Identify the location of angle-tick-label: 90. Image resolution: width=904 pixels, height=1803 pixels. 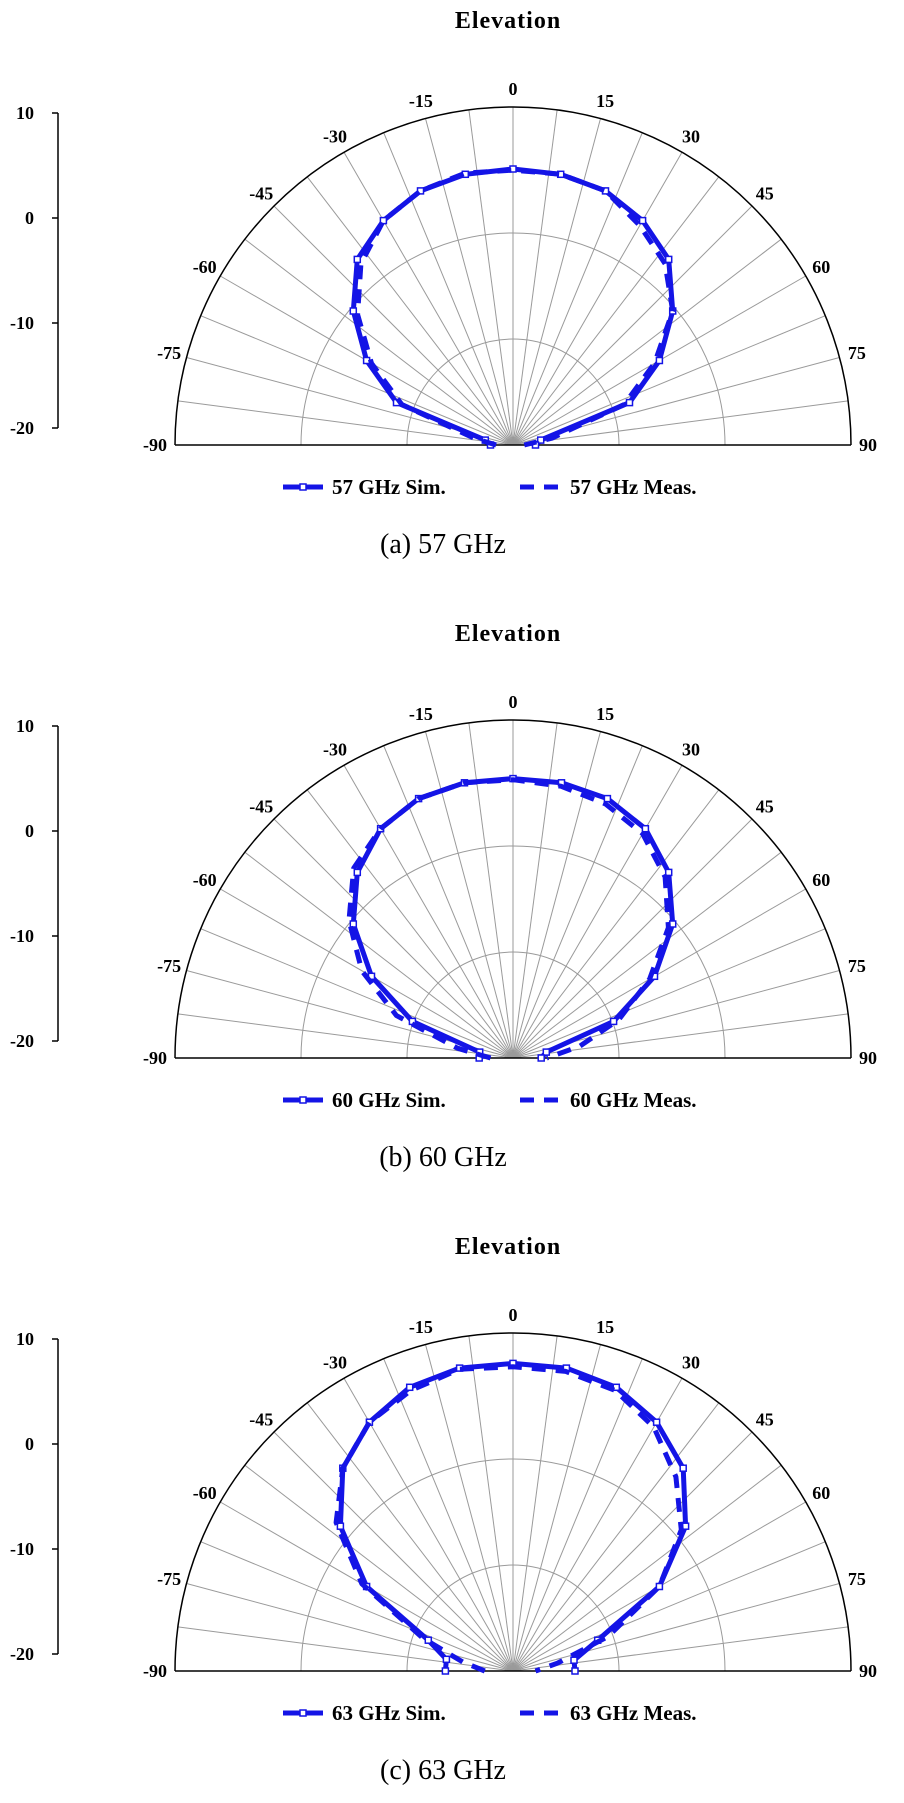
(868, 445).